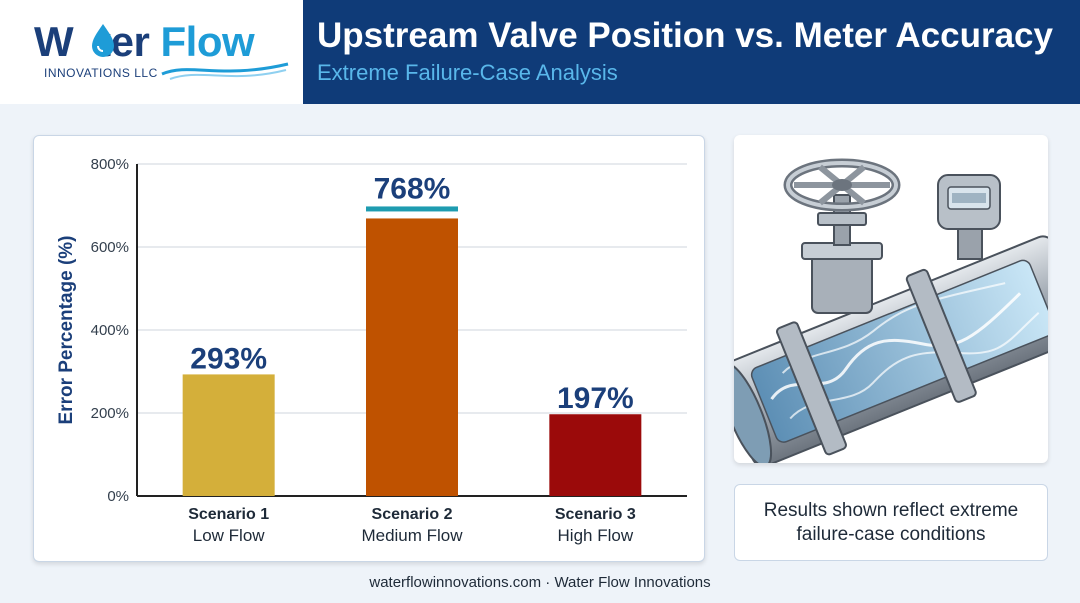 The image size is (1080, 603). What do you see at coordinates (66, 329) in the screenshot?
I see `y-axis-label: Error Percentage (%)` at bounding box center [66, 329].